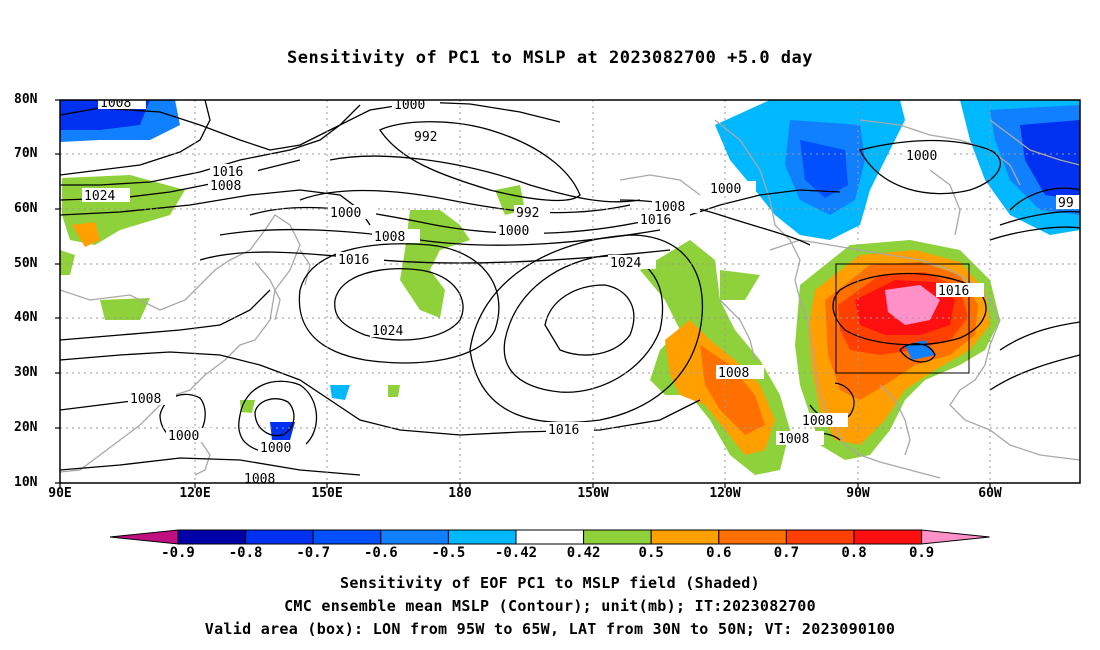 This screenshot has height=650, width=1100. What do you see at coordinates (245, 553) in the screenshot?
I see `colorbar-label: -0.8` at bounding box center [245, 553].